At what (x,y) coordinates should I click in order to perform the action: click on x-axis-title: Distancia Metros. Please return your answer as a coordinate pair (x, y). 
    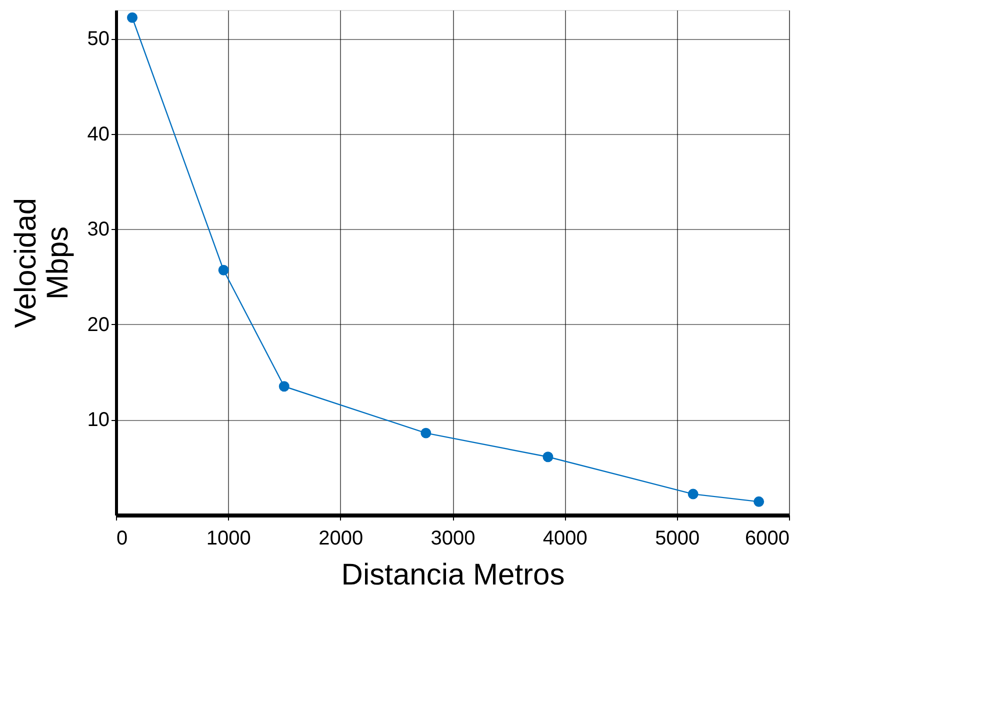
    Looking at the image, I should click on (453, 575).